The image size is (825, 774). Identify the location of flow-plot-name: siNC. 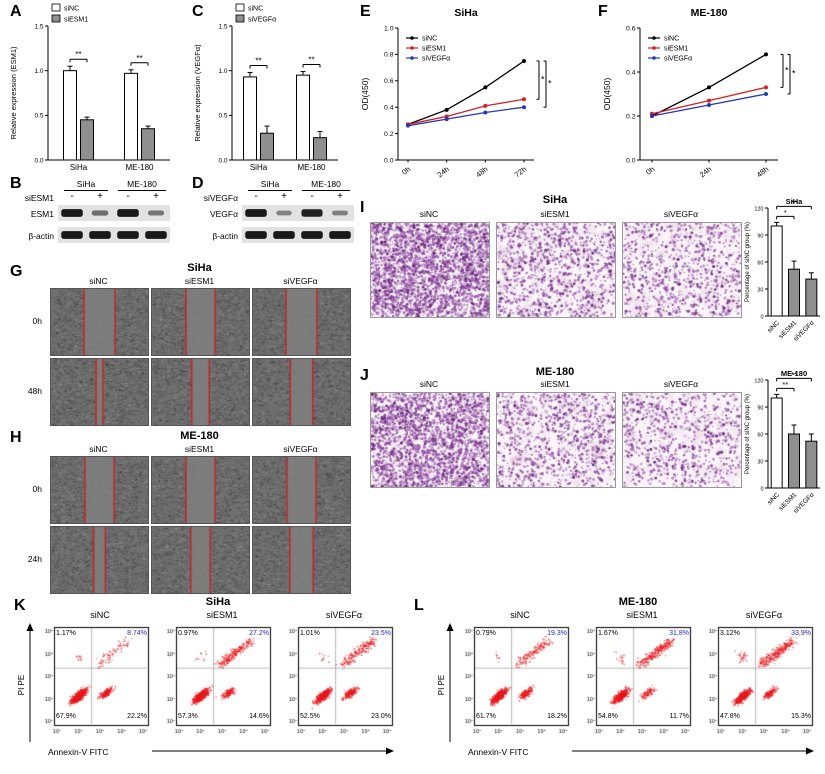
(100, 615).